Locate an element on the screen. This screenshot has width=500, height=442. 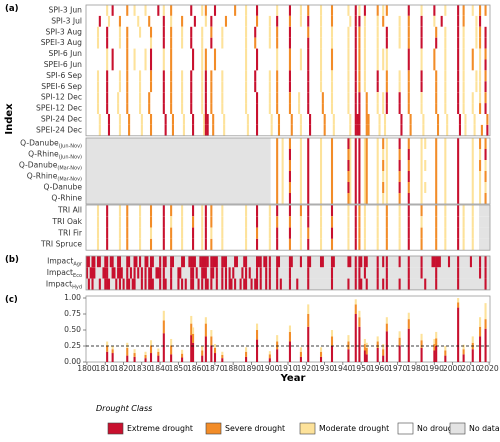
legend-swatch-nodata is located at coordinates (457, 428).